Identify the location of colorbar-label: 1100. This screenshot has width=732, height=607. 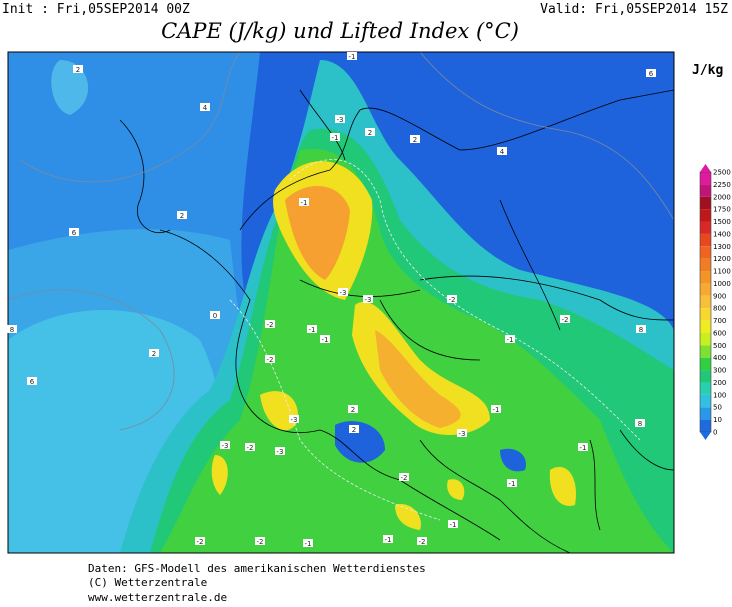
(722, 272).